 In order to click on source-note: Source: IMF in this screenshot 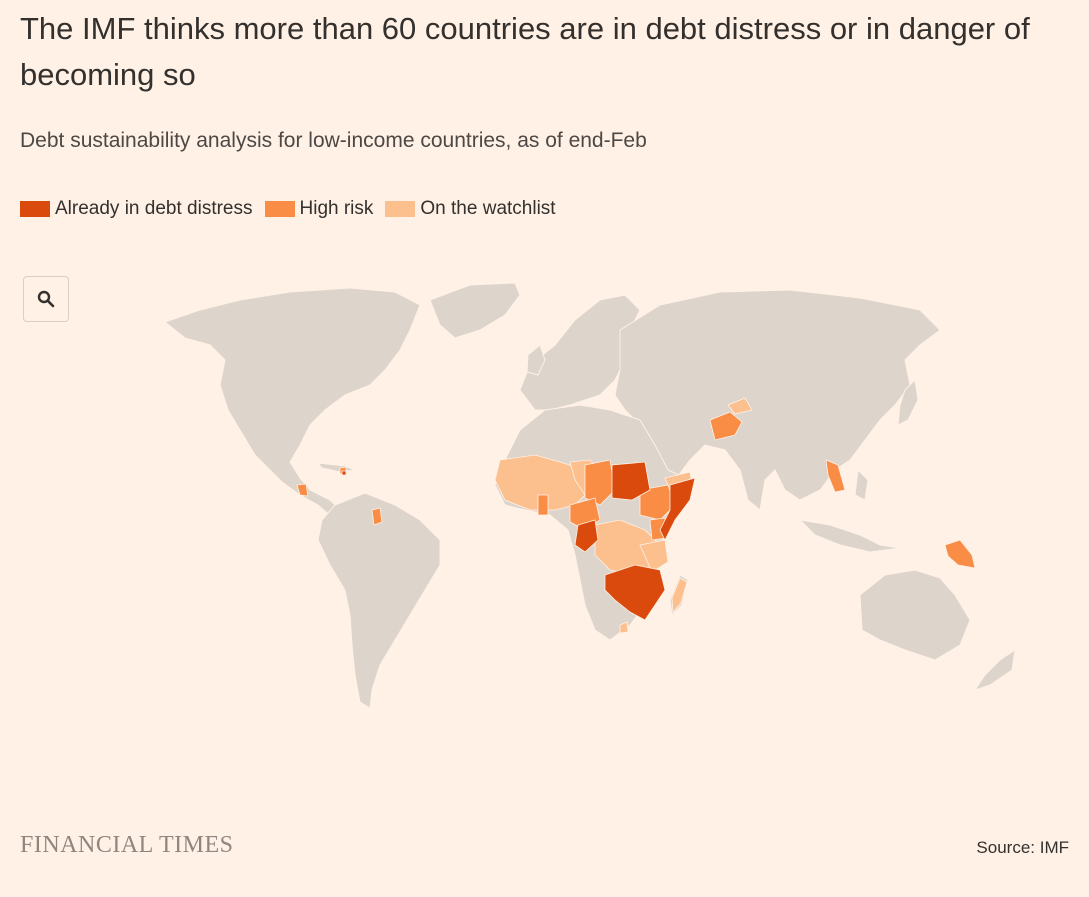, I will do `click(1022, 847)`.